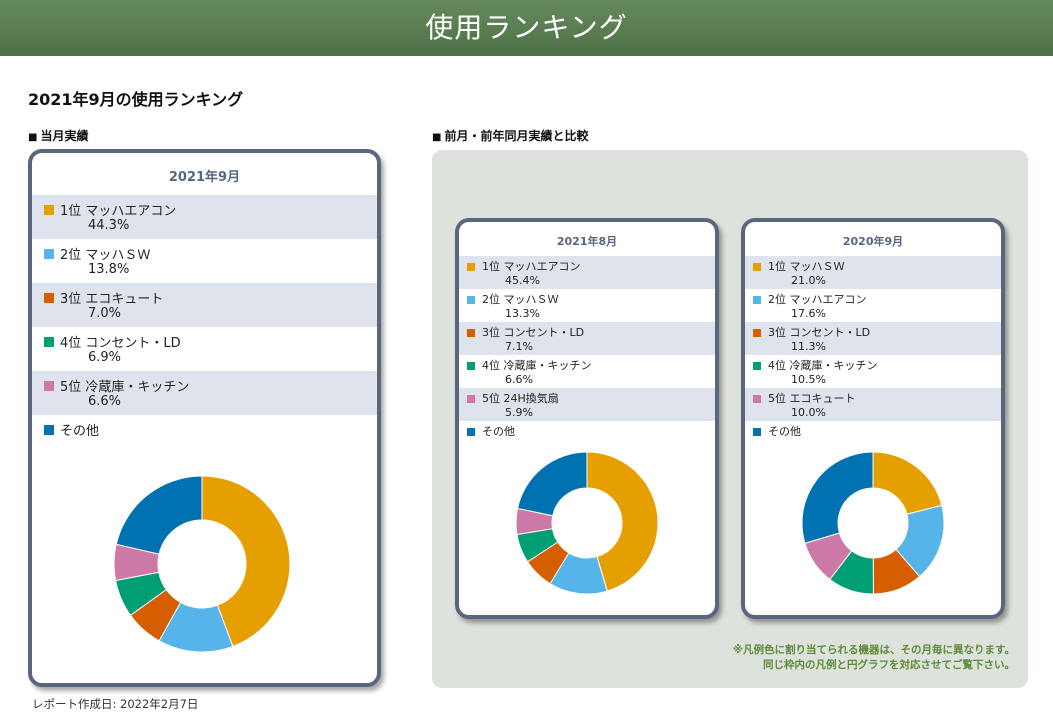  Describe the element at coordinates (587, 272) in the screenshot. I see `legend-item: 1位 マッハエアコン 45.4%` at that location.